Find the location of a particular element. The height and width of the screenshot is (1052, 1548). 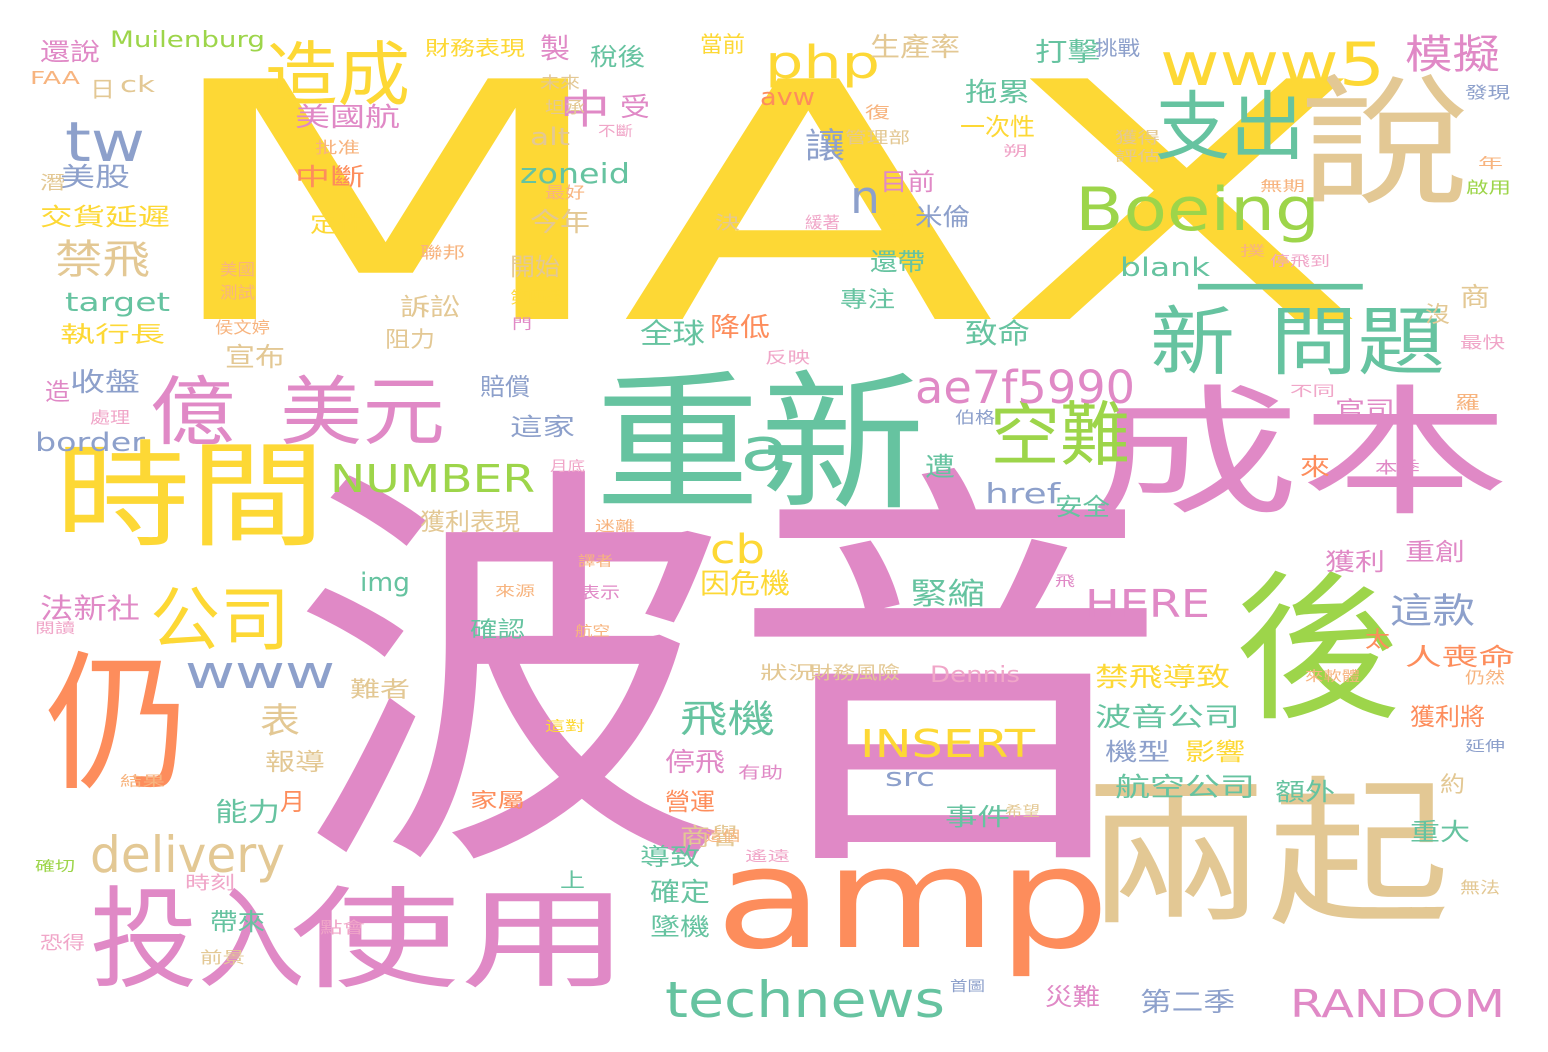

cloud-word: 批准 is located at coordinates (338, 147).